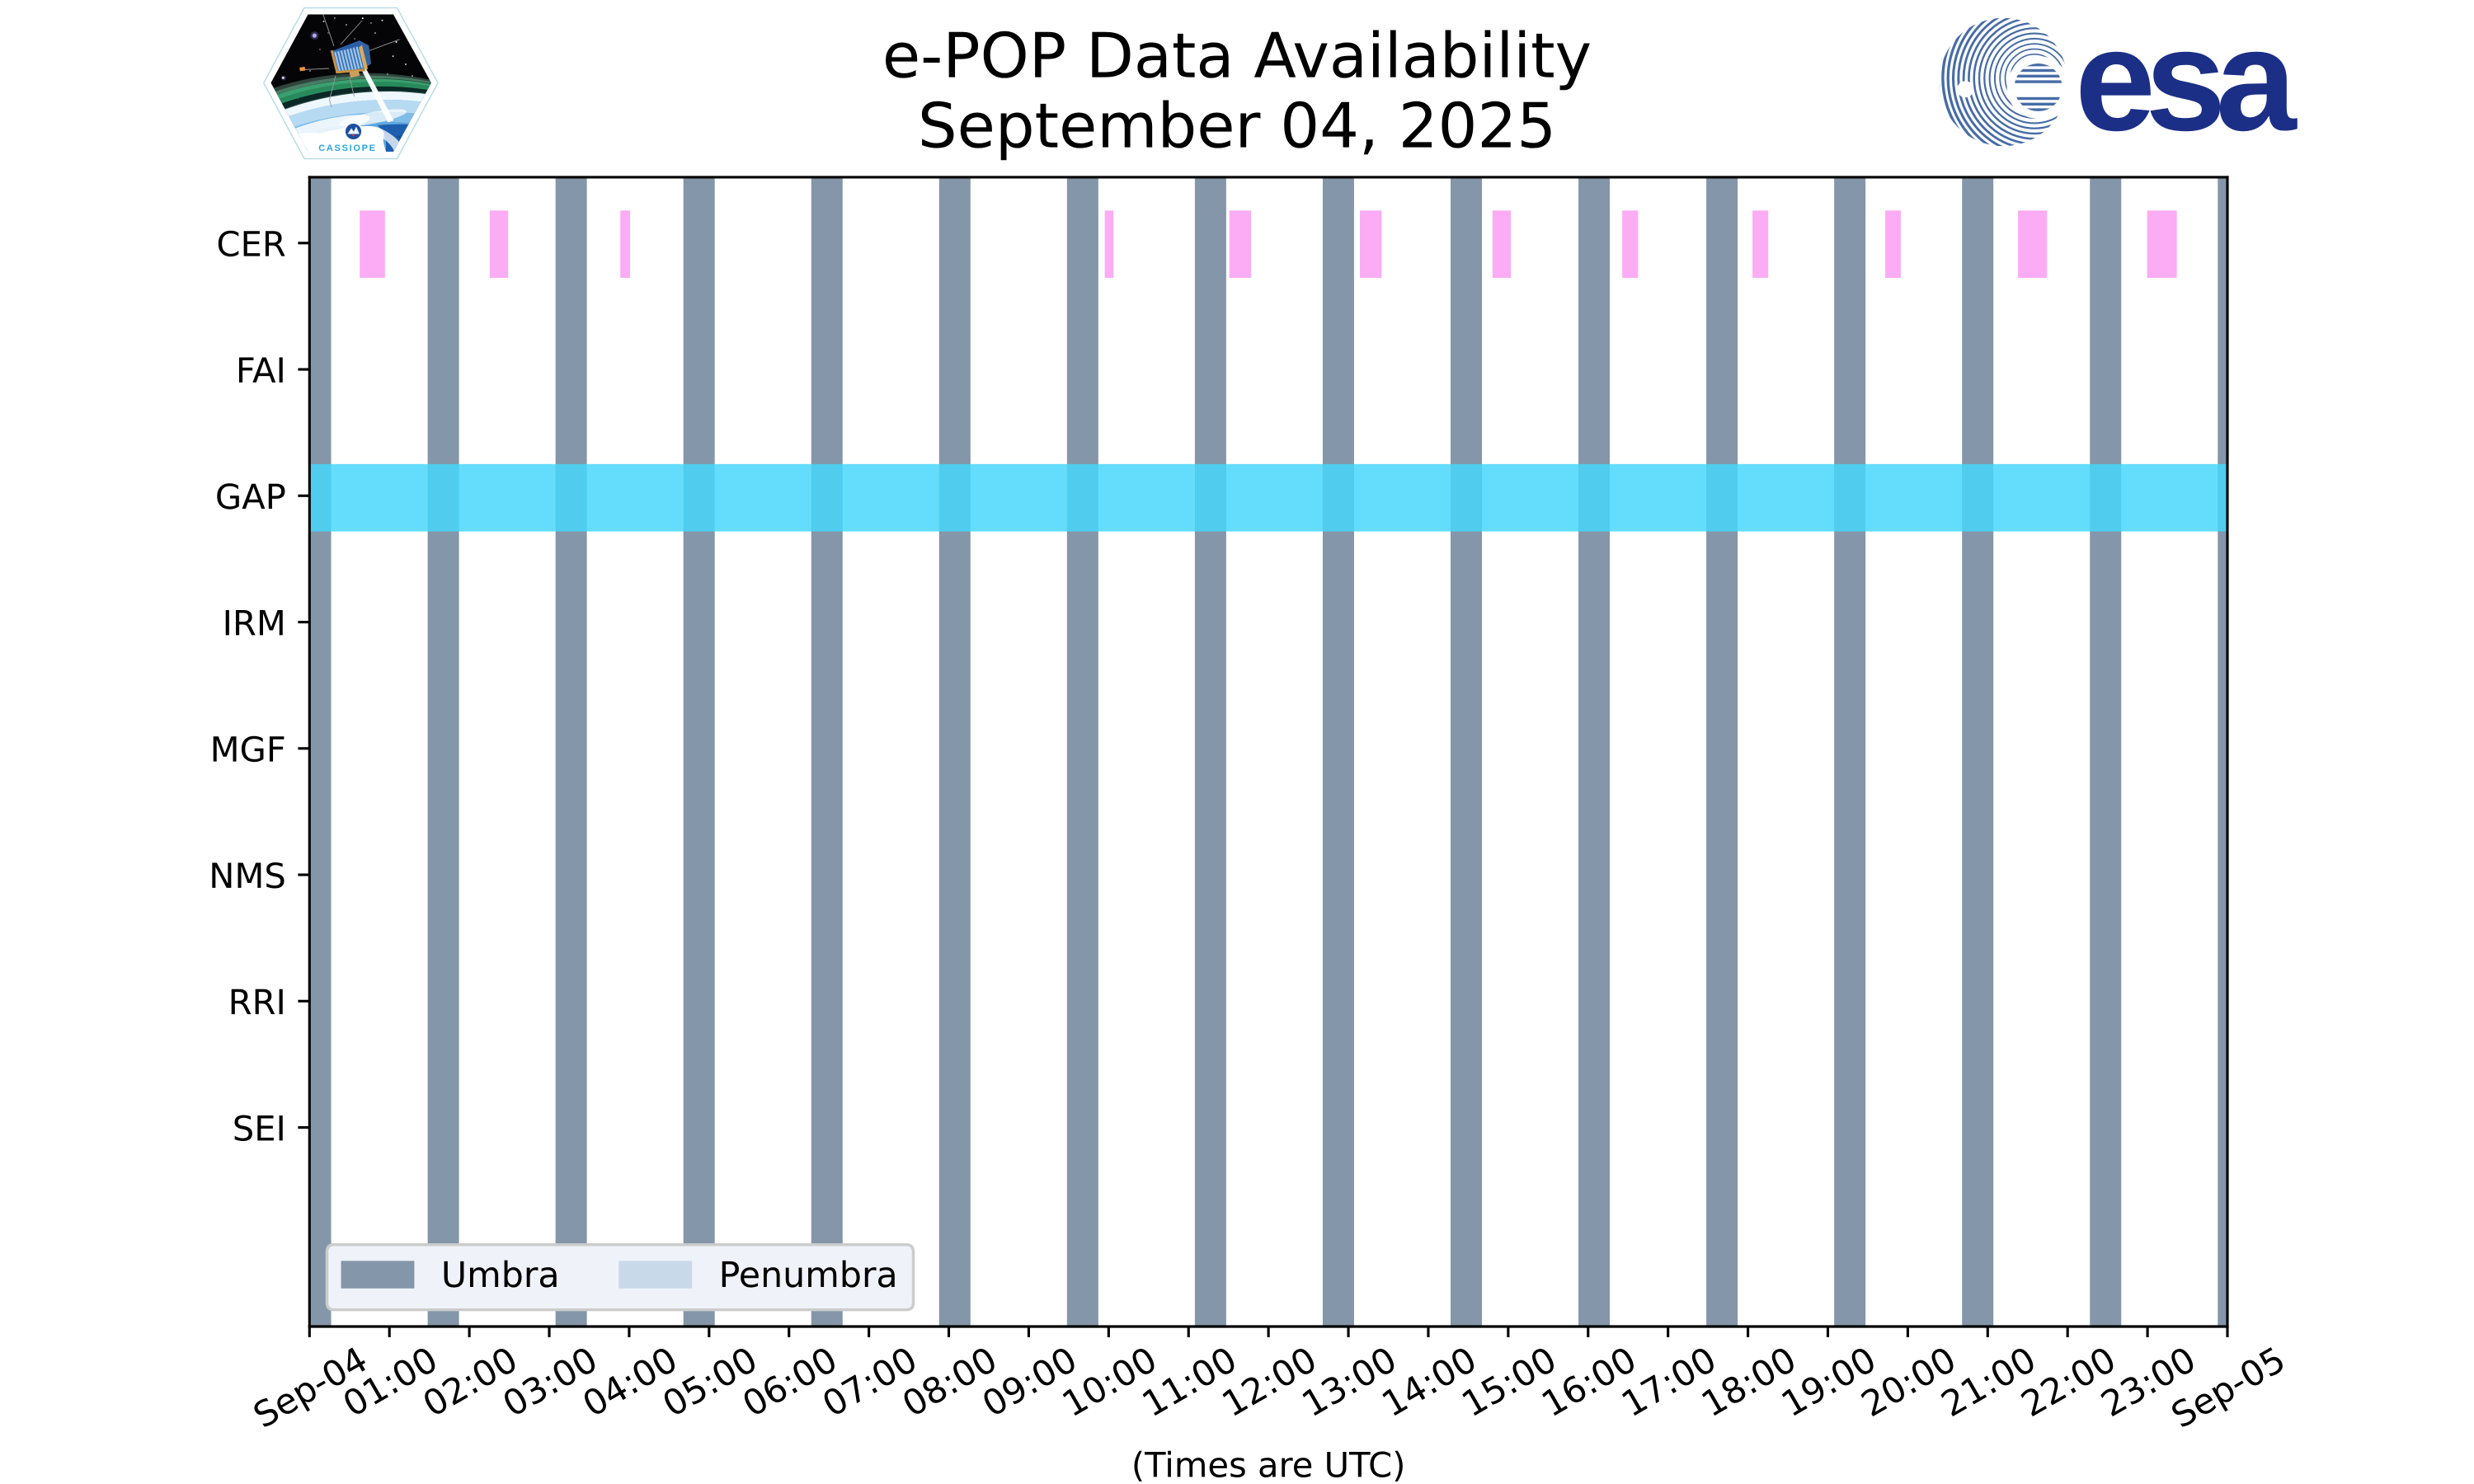 The image size is (2474, 1484). What do you see at coordinates (347, 148) in the screenshot?
I see `svg-text: CASSIOPE` at bounding box center [347, 148].